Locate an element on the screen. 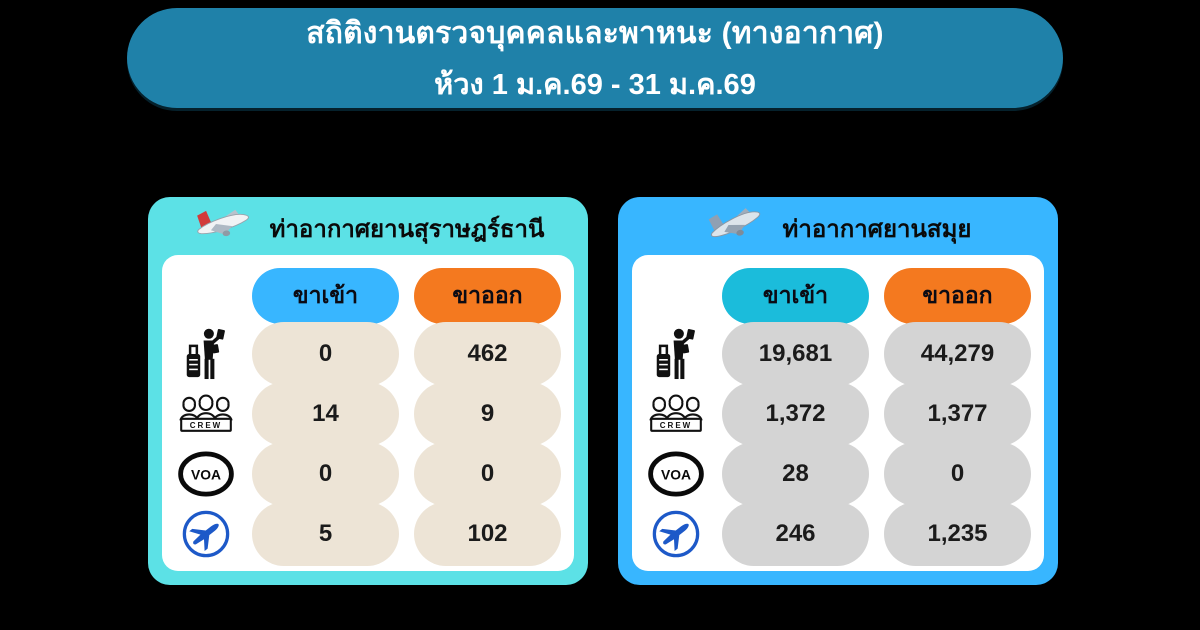 The width and height of the screenshot is (1200, 630). card-header: ท่าอากาศยานสมุย is located at coordinates (838, 226).